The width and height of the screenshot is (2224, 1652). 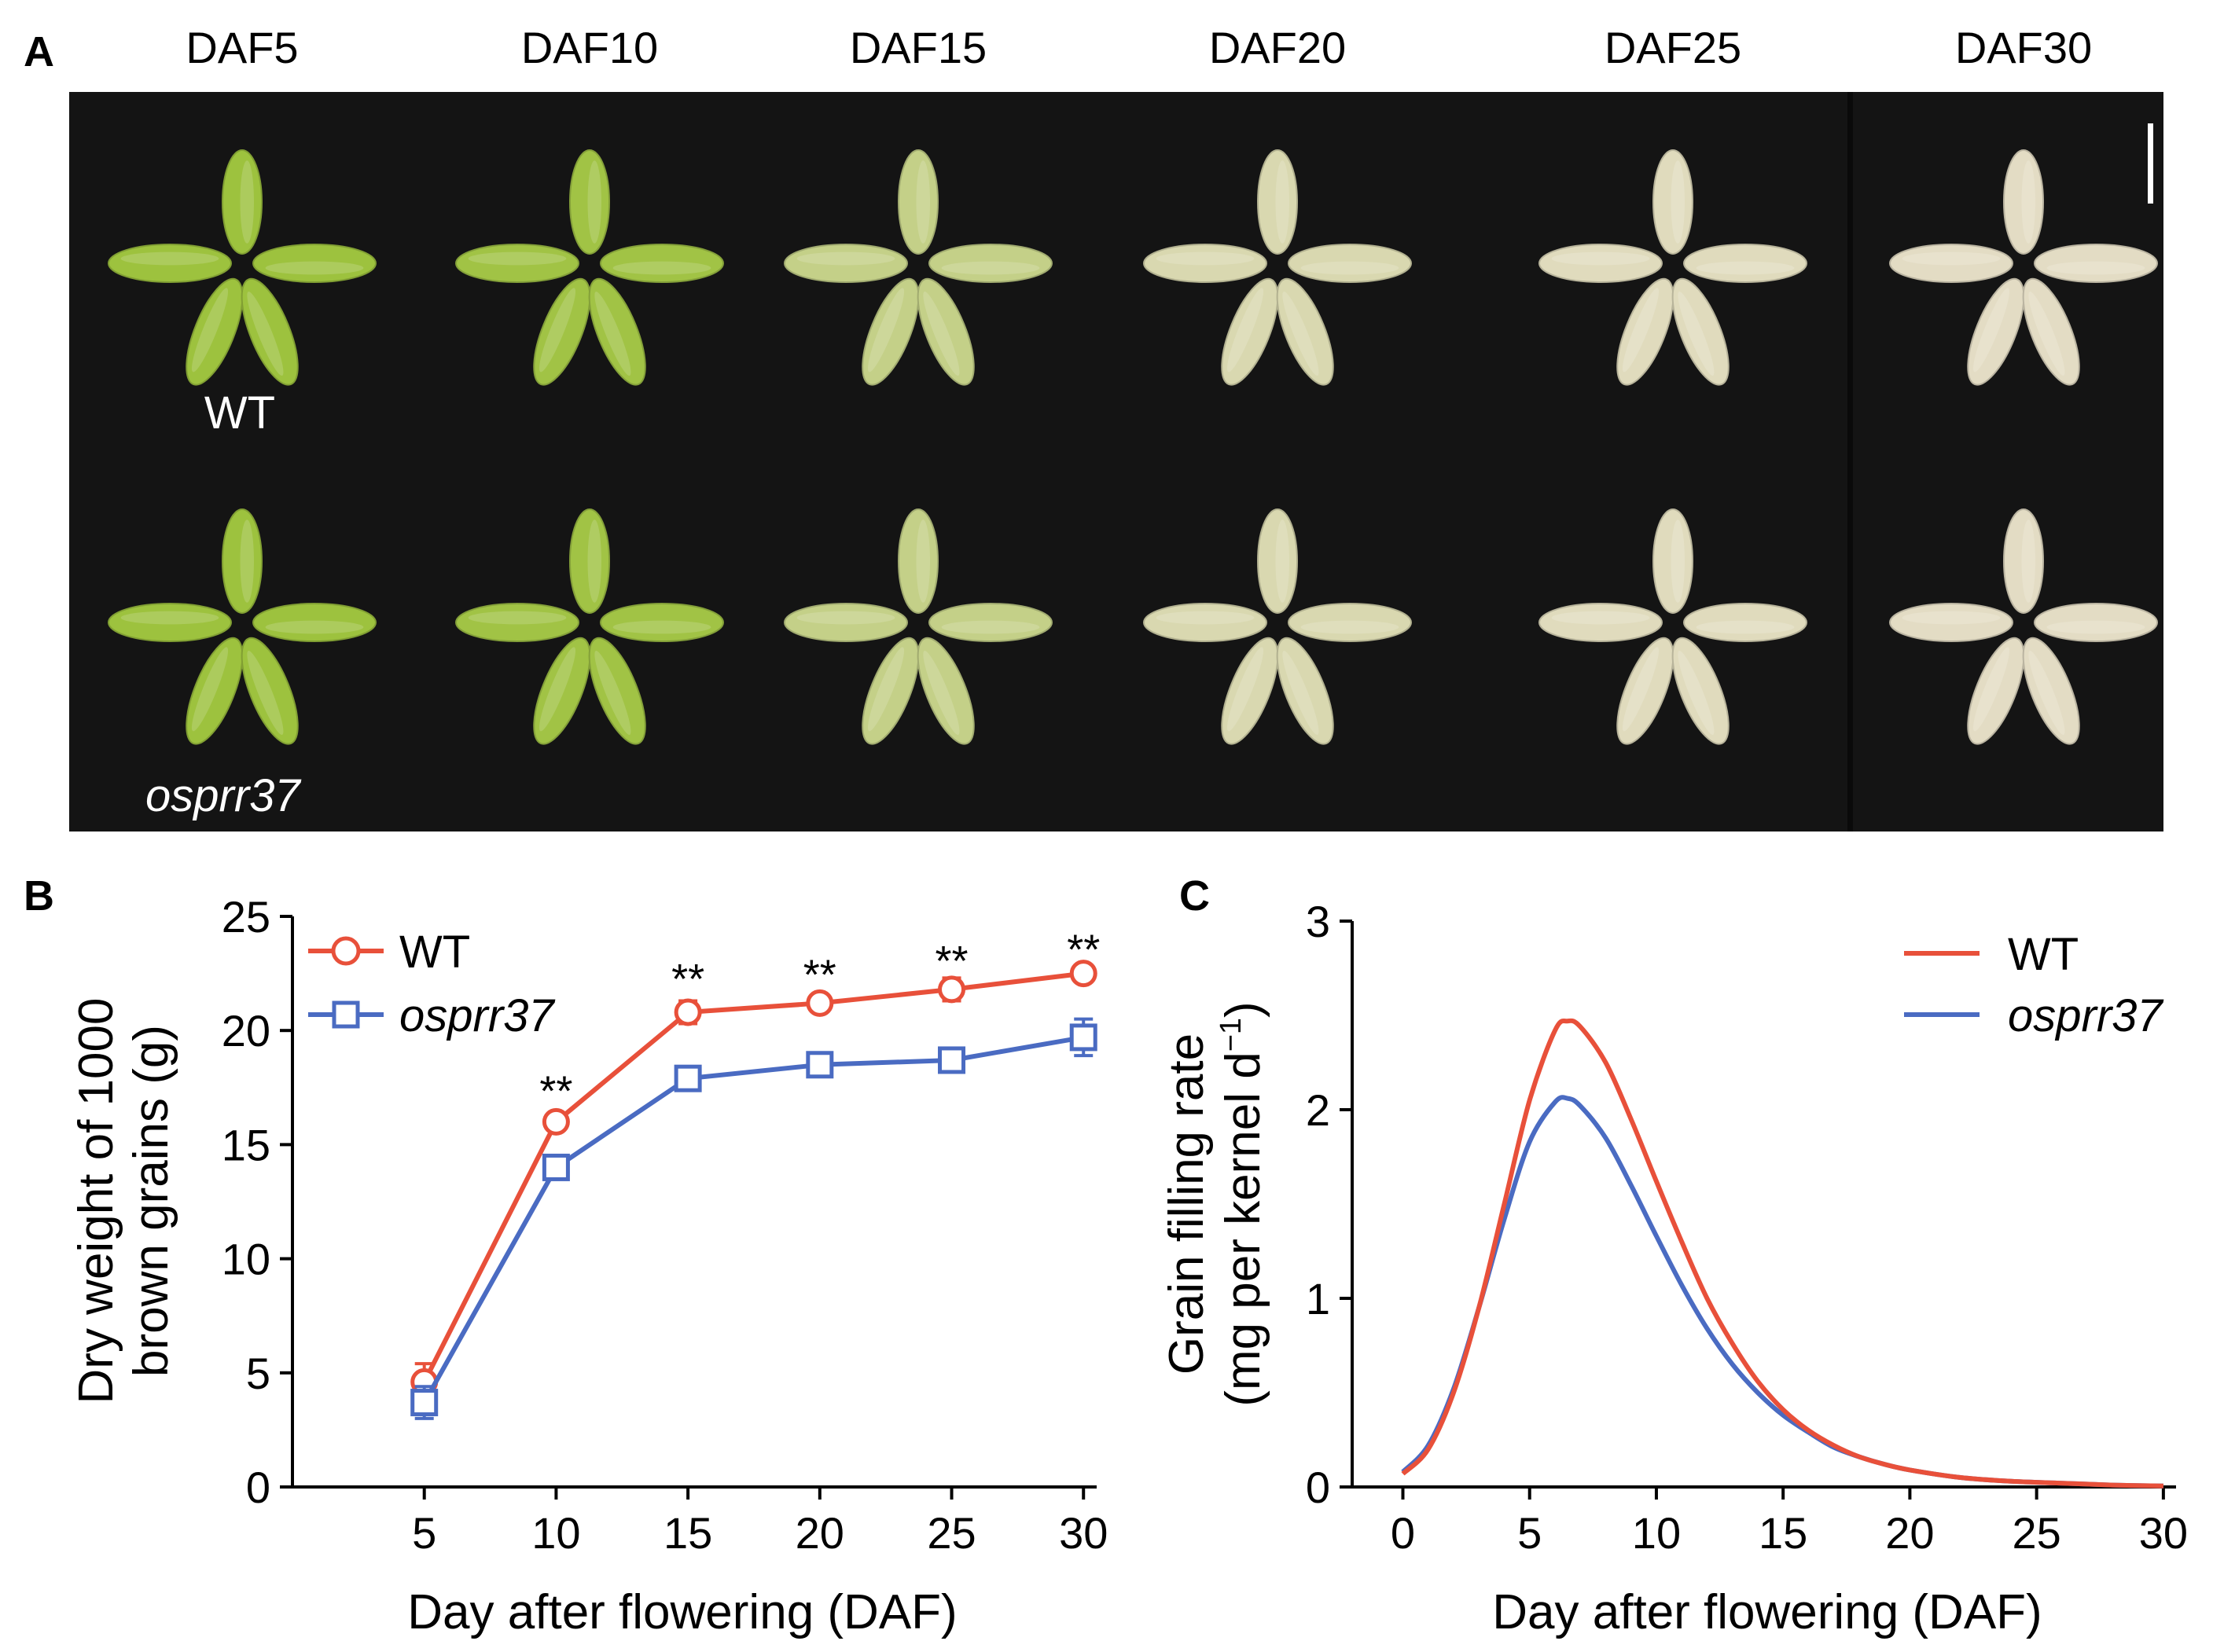 What do you see at coordinates (2043, 955) in the screenshot?
I see `panel-c-legend-label-wt: WT` at bounding box center [2043, 955].